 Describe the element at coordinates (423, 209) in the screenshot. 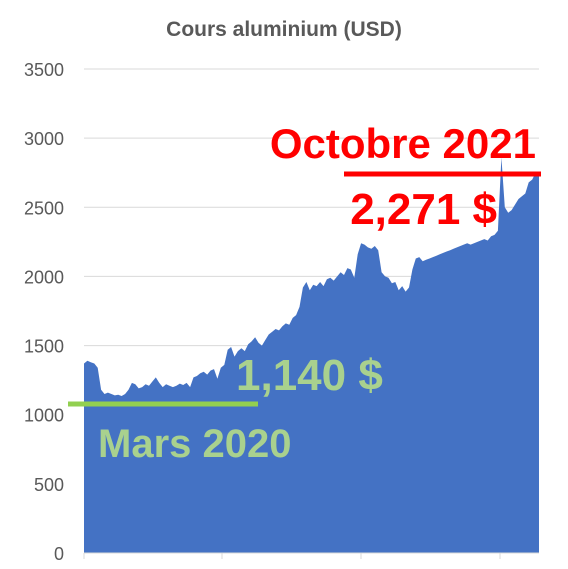

I see `october-2021-value: 2,271 $` at that location.